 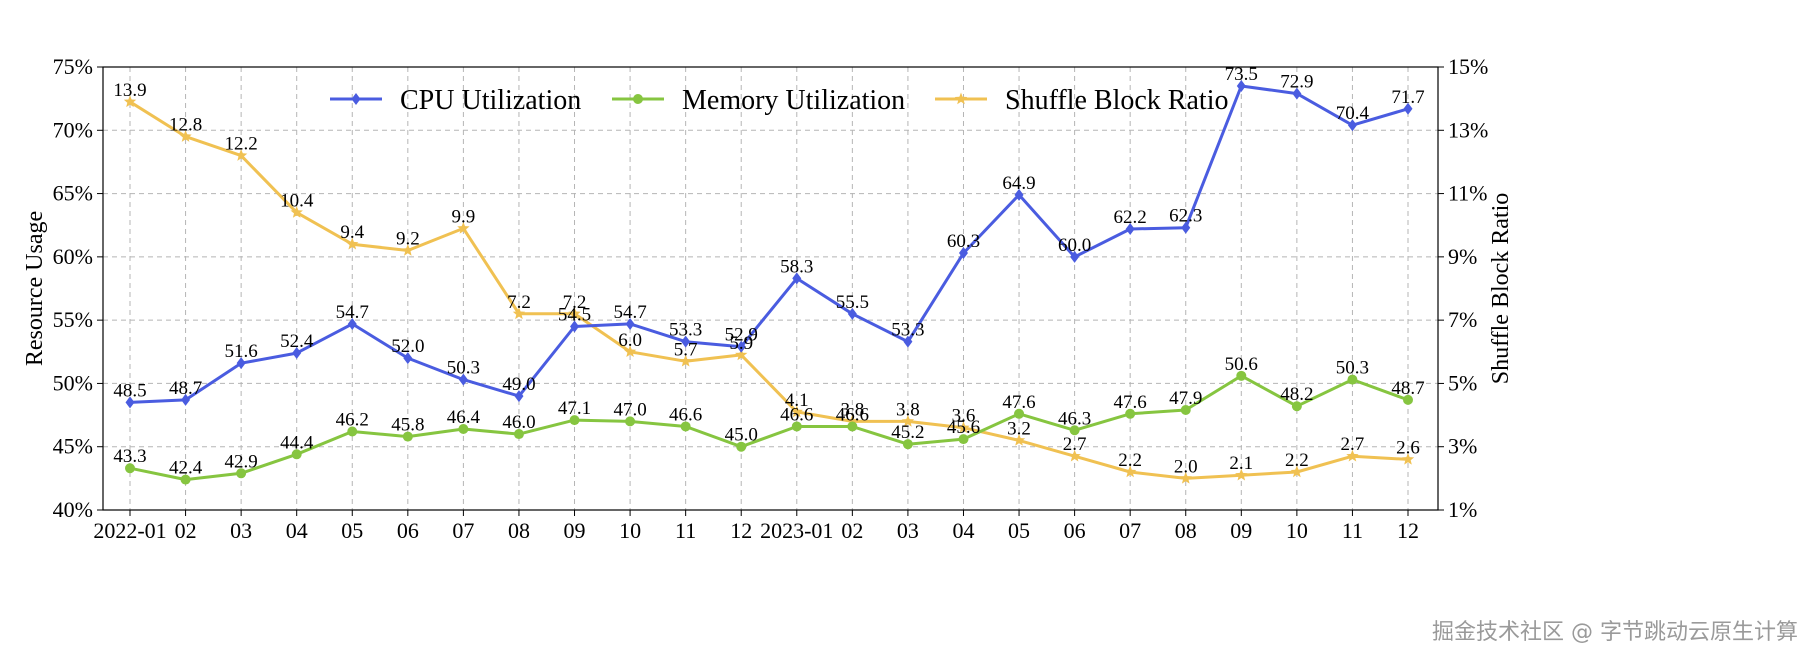 I want to click on x-tick-label: 07, so click(x=463, y=530).